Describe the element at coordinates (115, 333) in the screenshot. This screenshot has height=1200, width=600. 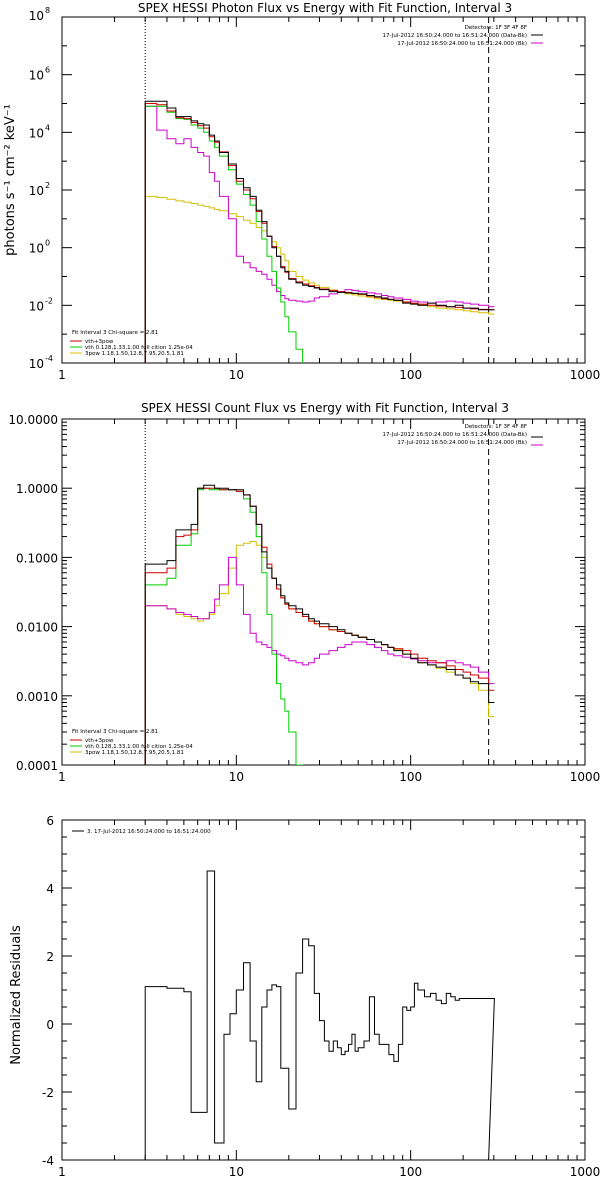
I see `photon-fit-header: Fit Interval 3 Chi-square = 2.81` at that location.